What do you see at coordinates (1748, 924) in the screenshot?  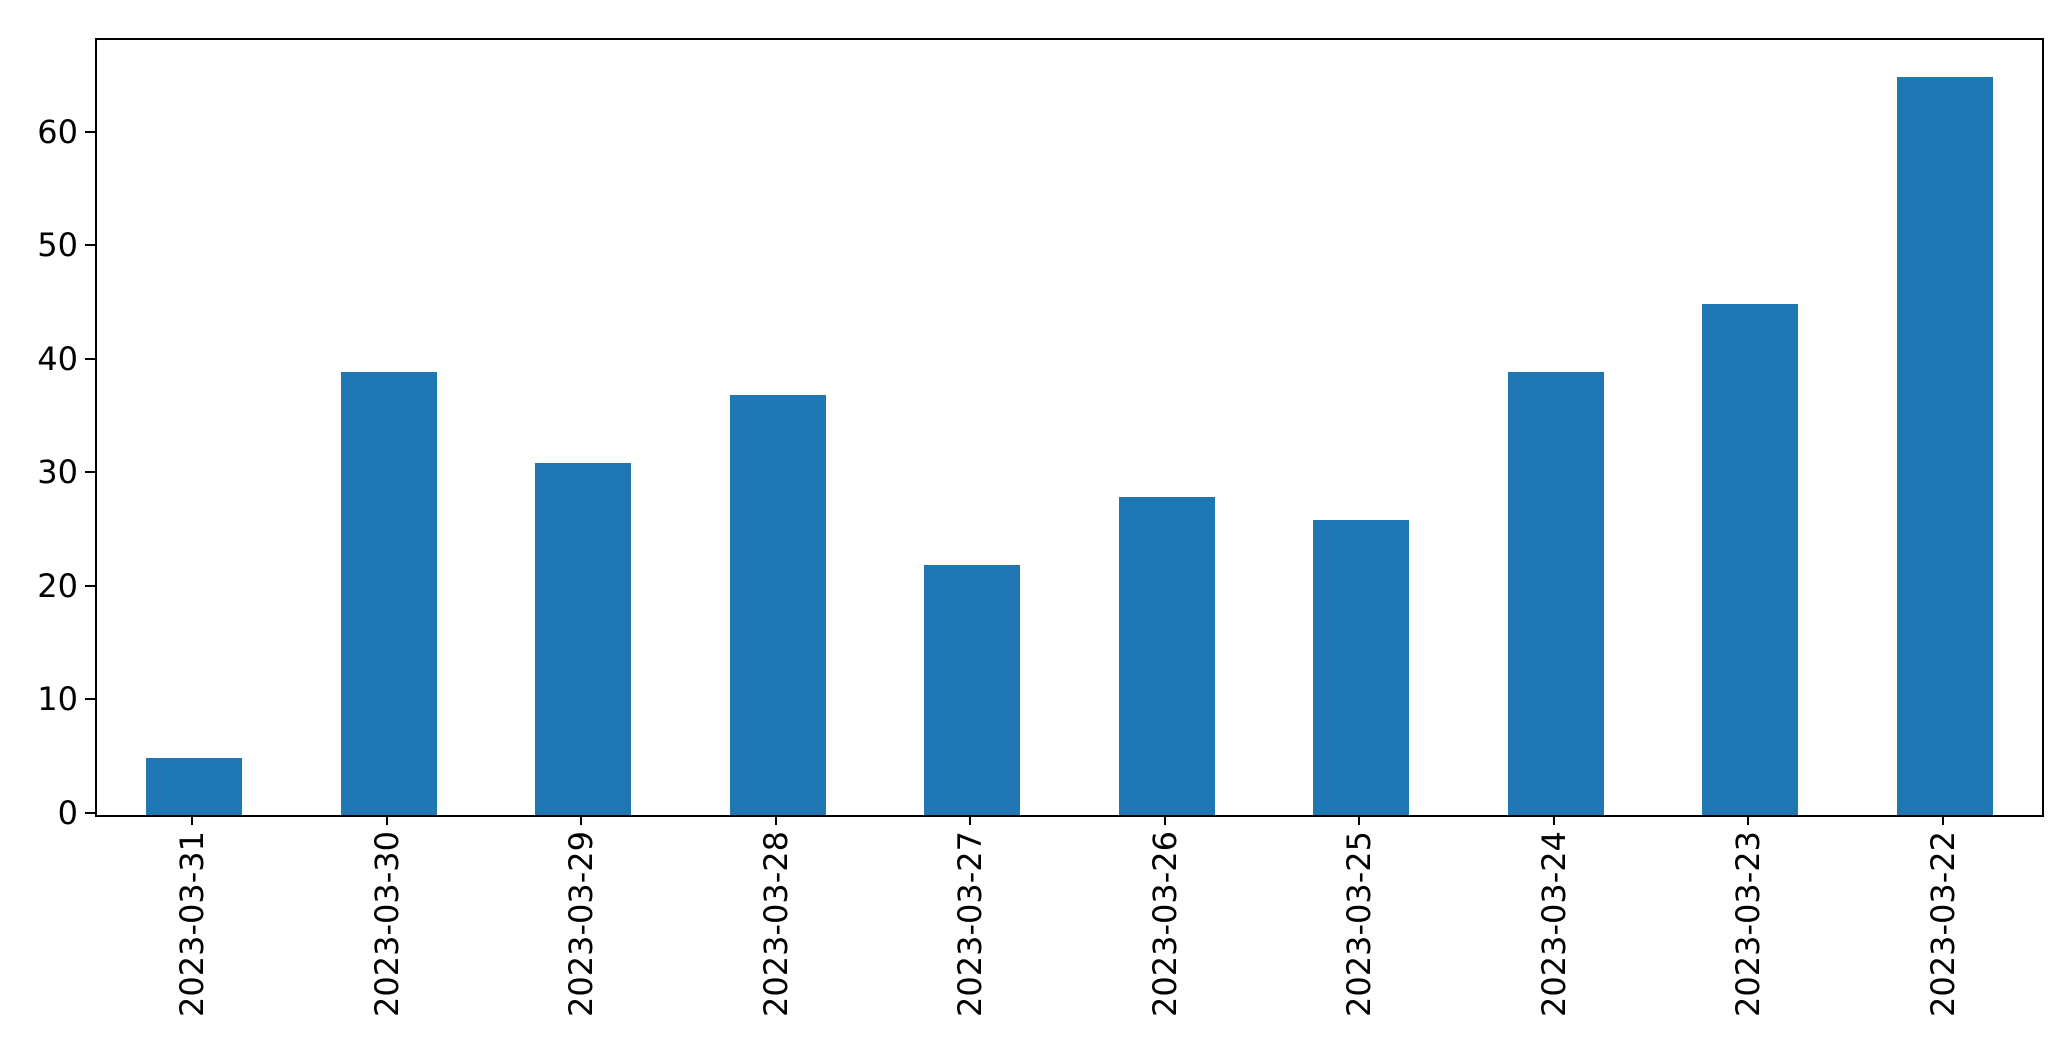 I see `x-tick-label-2023-03-23: 2023-03-23` at bounding box center [1748, 924].